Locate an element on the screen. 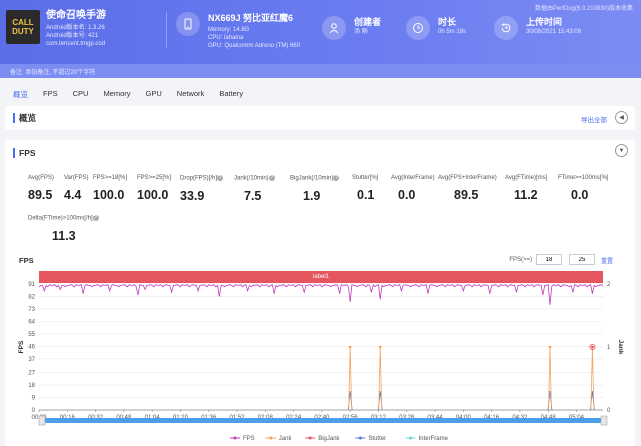 This screenshot has width=641, height=446. metric-drop-fps: Drop(FPS)[/h]? 33.9 is located at coordinates (202, 189).